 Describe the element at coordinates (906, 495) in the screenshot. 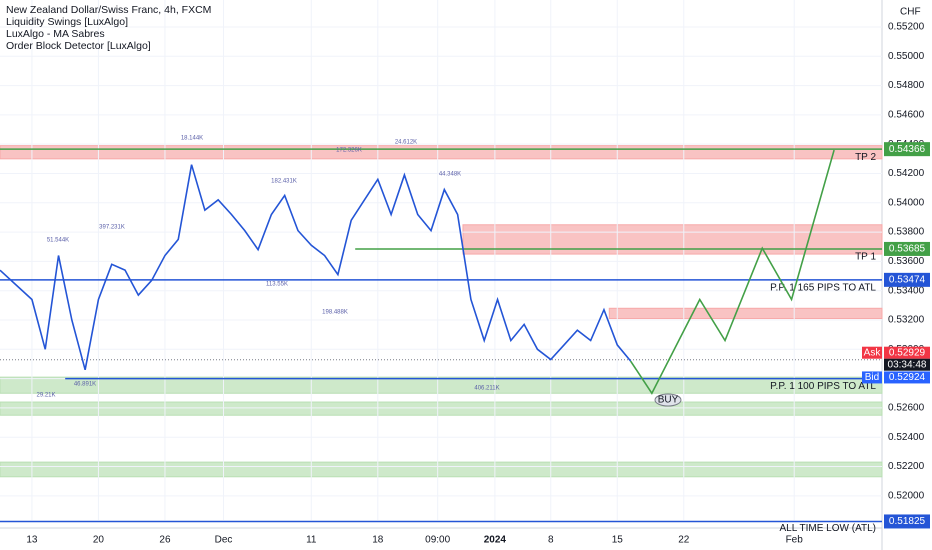

I see `y-tick-label: 0.52000` at that location.